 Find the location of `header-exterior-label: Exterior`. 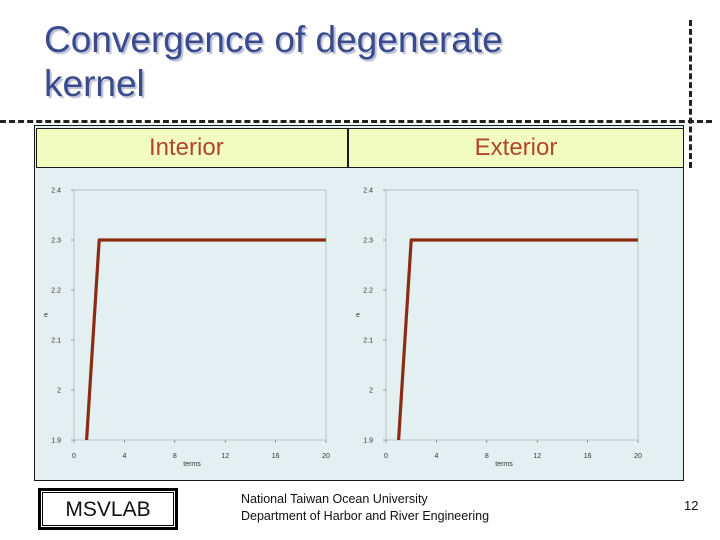

header-exterior-label: Exterior is located at coordinates (516, 147).